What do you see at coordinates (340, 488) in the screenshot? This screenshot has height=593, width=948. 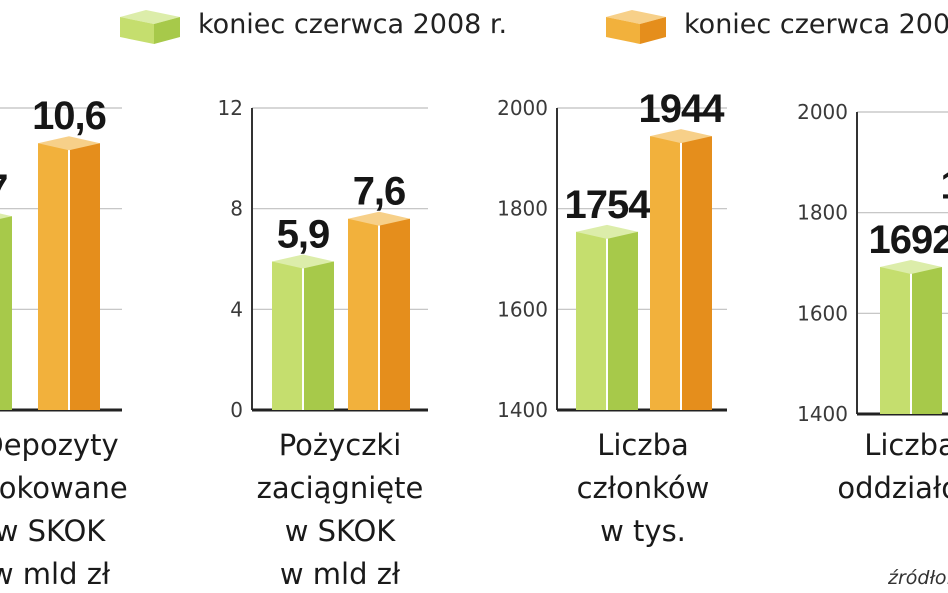 I see `chart-caption-line: zaciągnięte` at bounding box center [340, 488].